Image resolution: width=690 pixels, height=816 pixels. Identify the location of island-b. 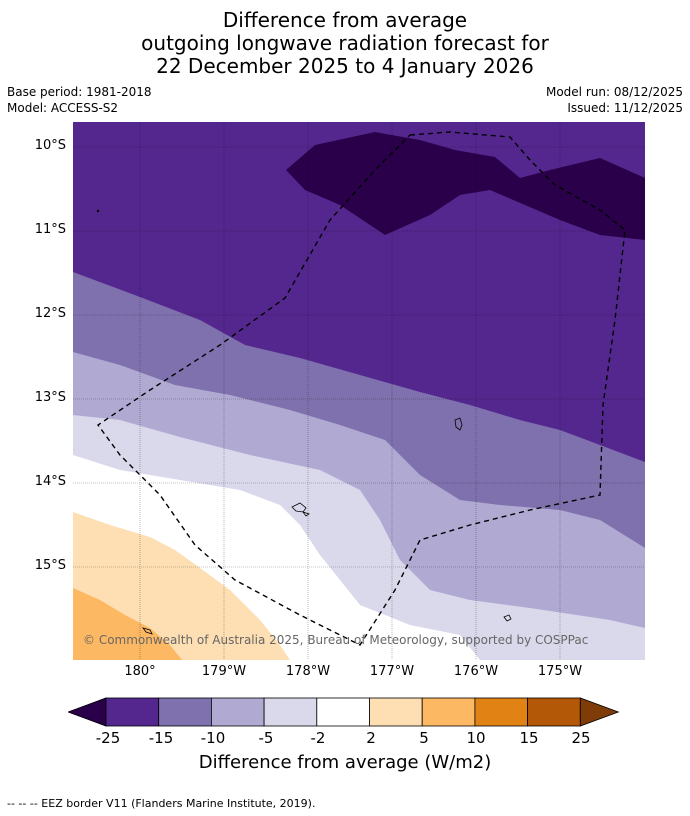
(300, 509).